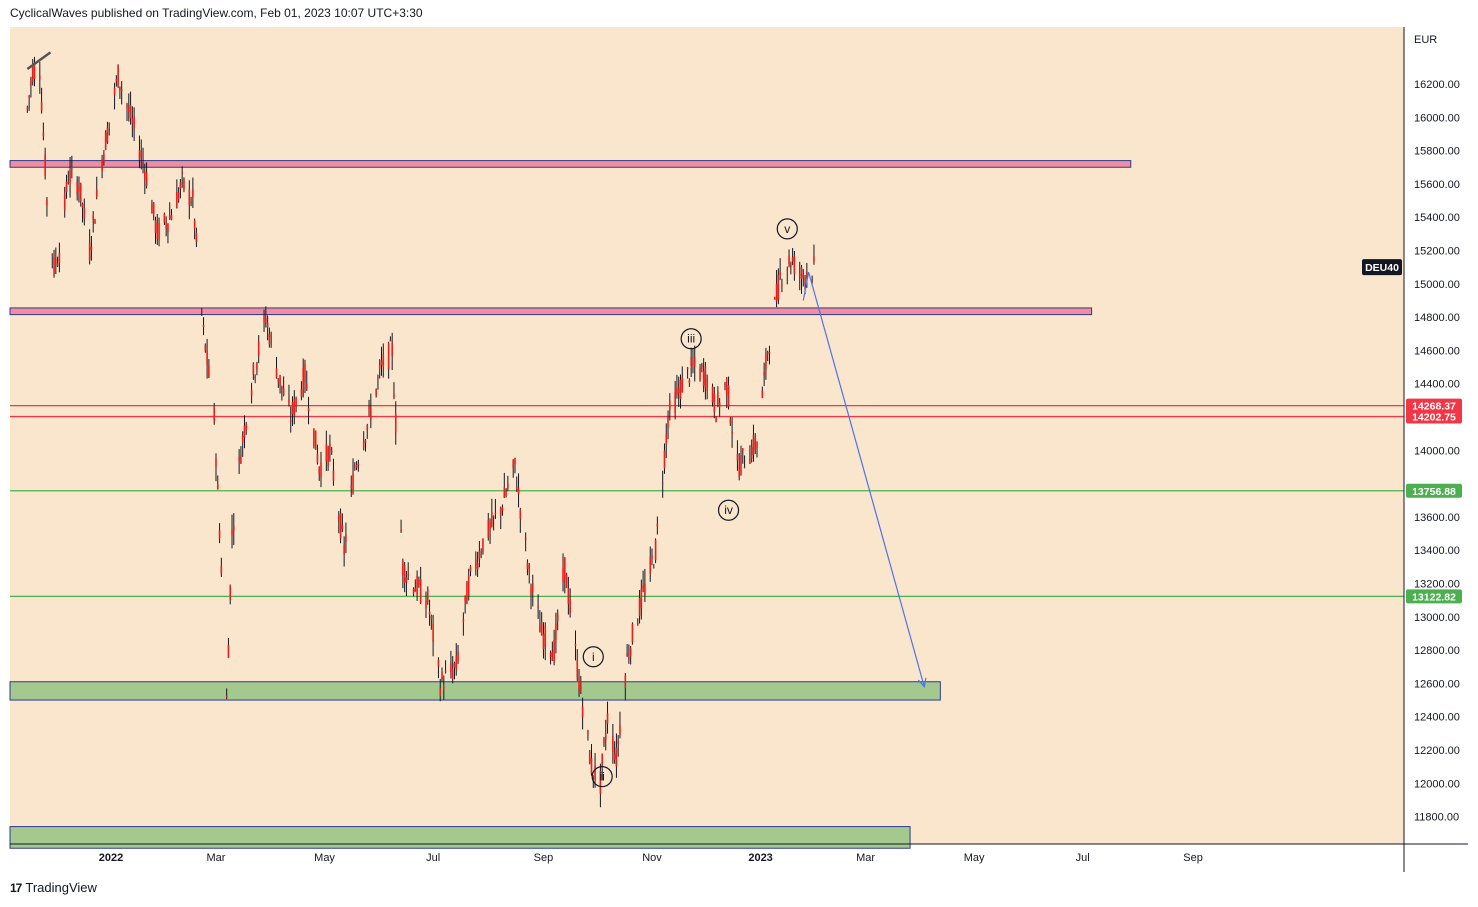 Image resolution: width=1478 pixels, height=907 pixels. What do you see at coordinates (1437, 784) in the screenshot?
I see `price-tick-label: 12000.00` at bounding box center [1437, 784].